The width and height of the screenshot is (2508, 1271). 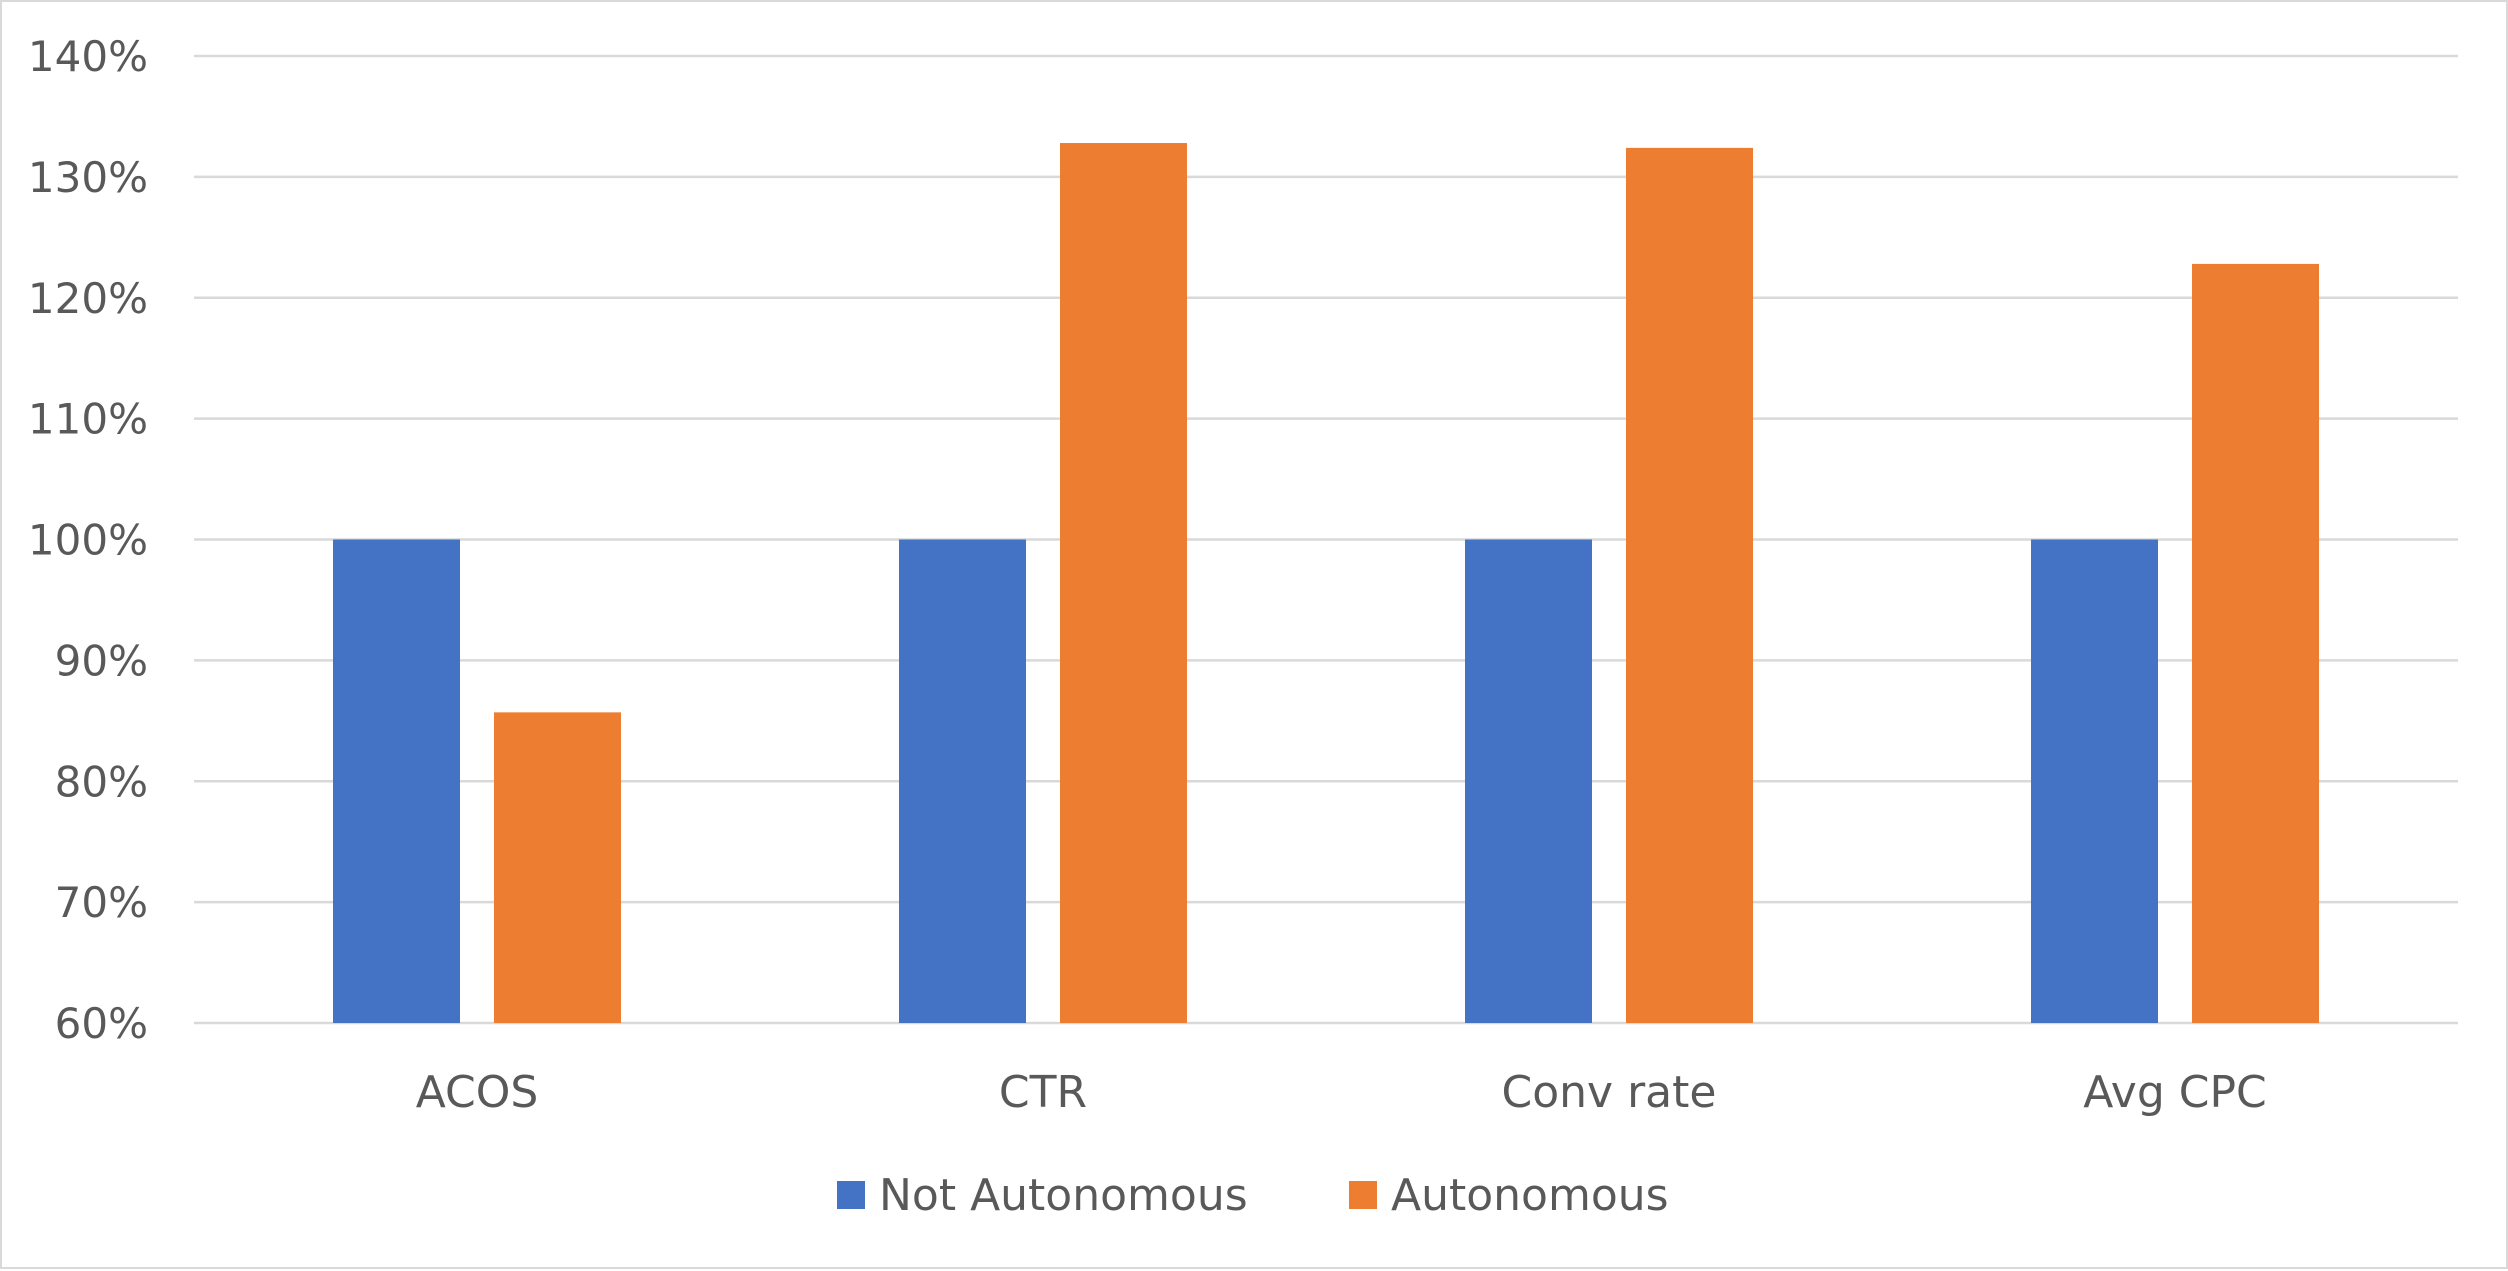 I want to click on x-axis-categories: ACOS CTR Conv rate Avg CPC, so click(x=1341, y=1092).